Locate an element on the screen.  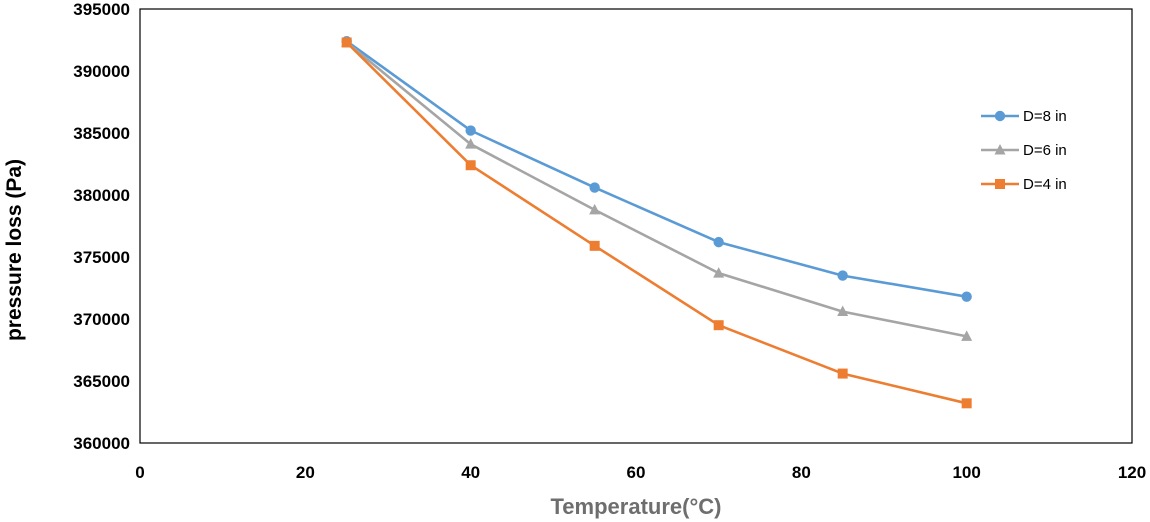
x-tick-label: 60 is located at coordinates (636, 472).